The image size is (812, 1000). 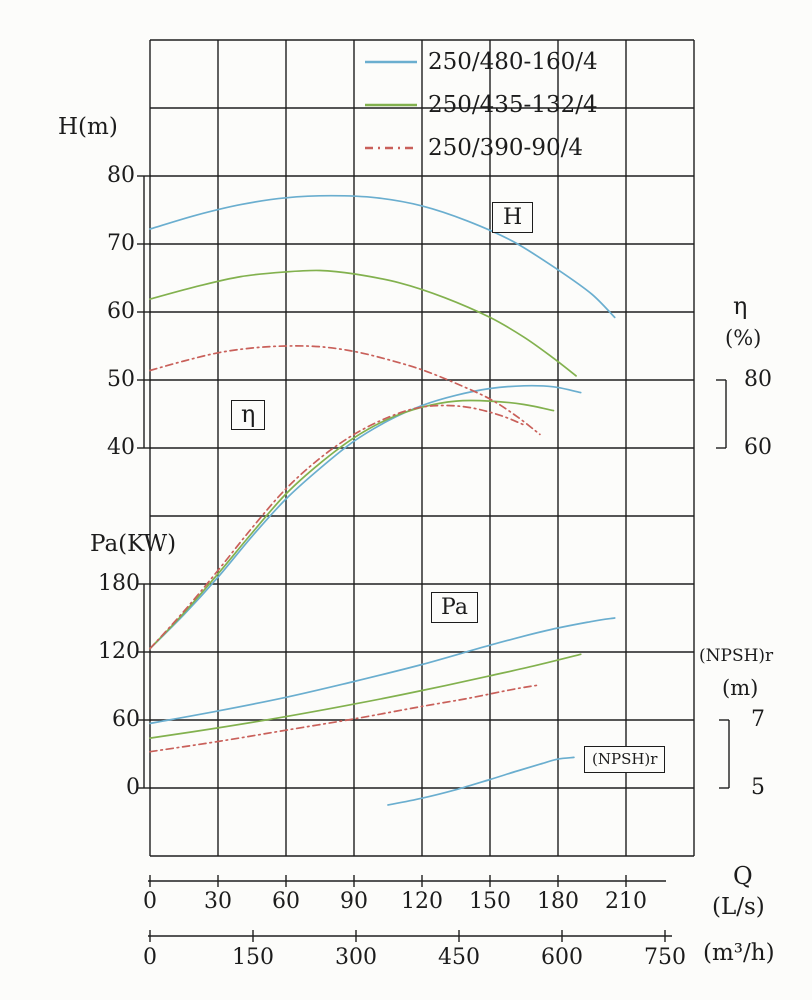 I want to click on pa-axis-label: Pa(KW), so click(x=133, y=544).